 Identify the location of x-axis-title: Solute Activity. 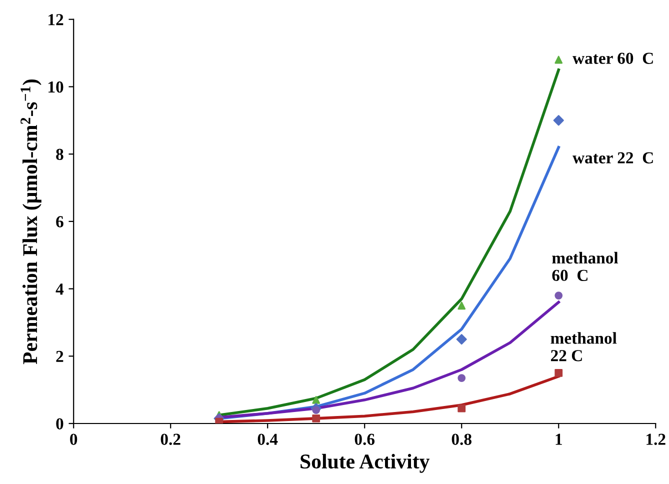
(365, 463).